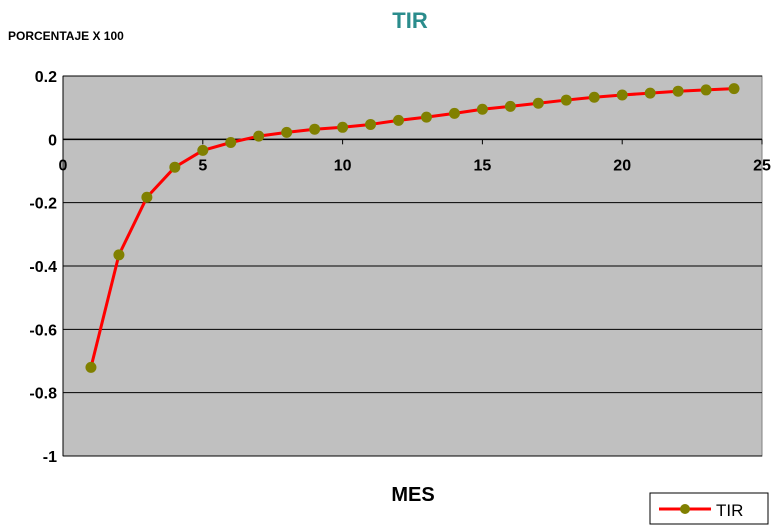  Describe the element at coordinates (762, 165) in the screenshot. I see `x-tick-label-5: 25` at that location.